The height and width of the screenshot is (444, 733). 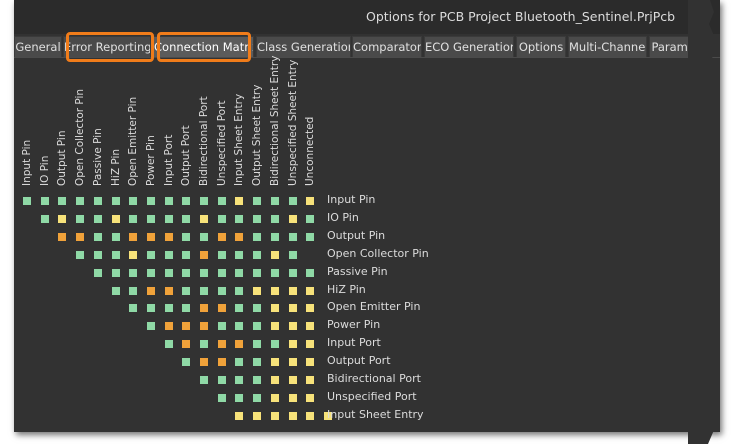 What do you see at coordinates (541, 46) in the screenshot?
I see `tab-options: Options` at bounding box center [541, 46].